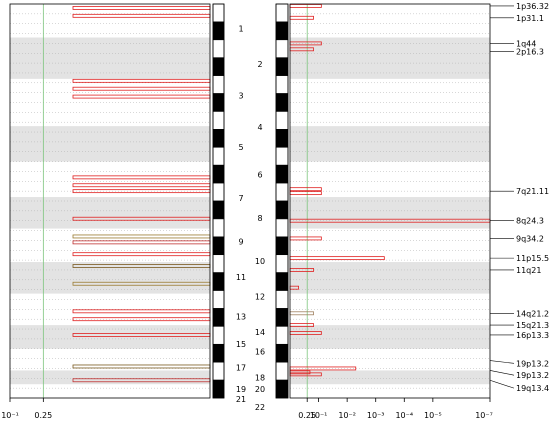 The width and height of the screenshot is (550, 427). What do you see at coordinates (240, 241) in the screenshot?
I see `chromosome-label-9: 9` at bounding box center [240, 241].